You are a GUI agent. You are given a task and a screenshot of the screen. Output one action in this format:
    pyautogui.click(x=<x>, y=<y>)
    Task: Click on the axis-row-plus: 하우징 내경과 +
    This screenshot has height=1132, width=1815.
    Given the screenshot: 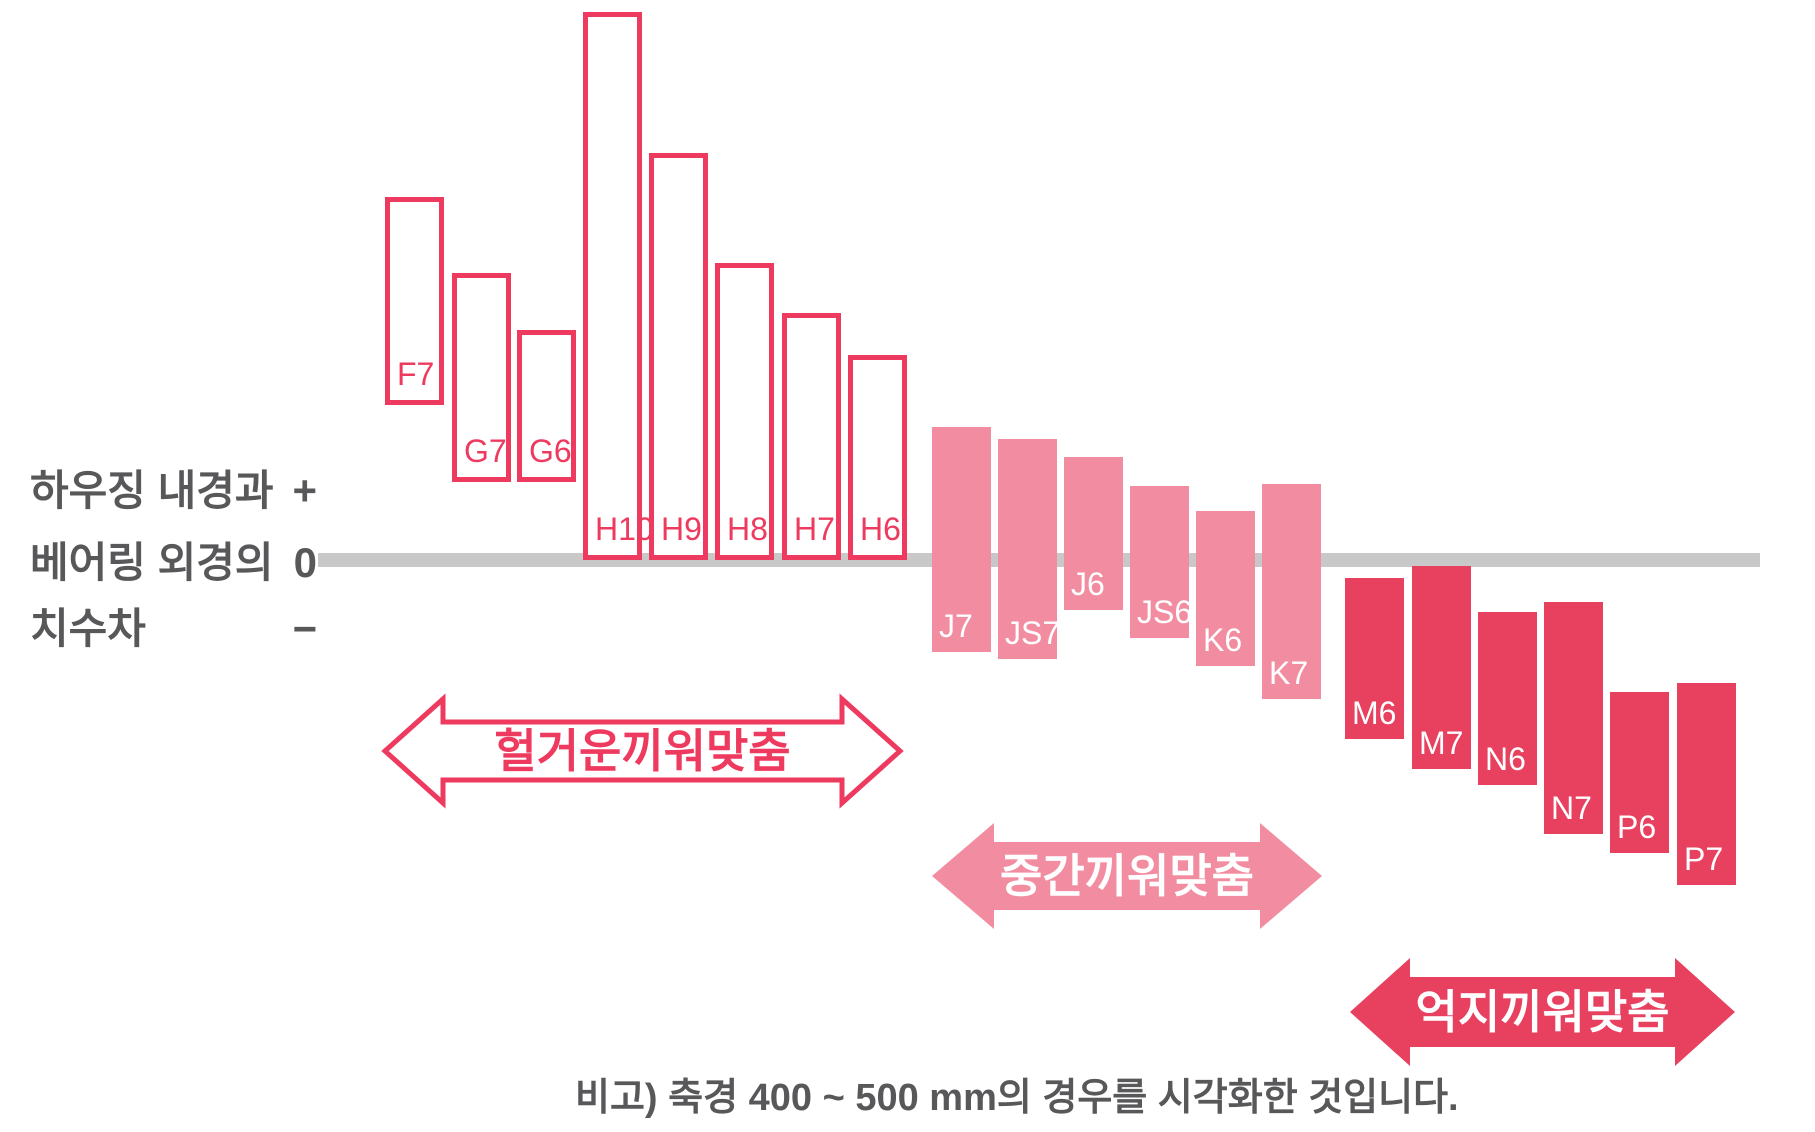 What is the action you would take?
    pyautogui.click(x=173, y=491)
    